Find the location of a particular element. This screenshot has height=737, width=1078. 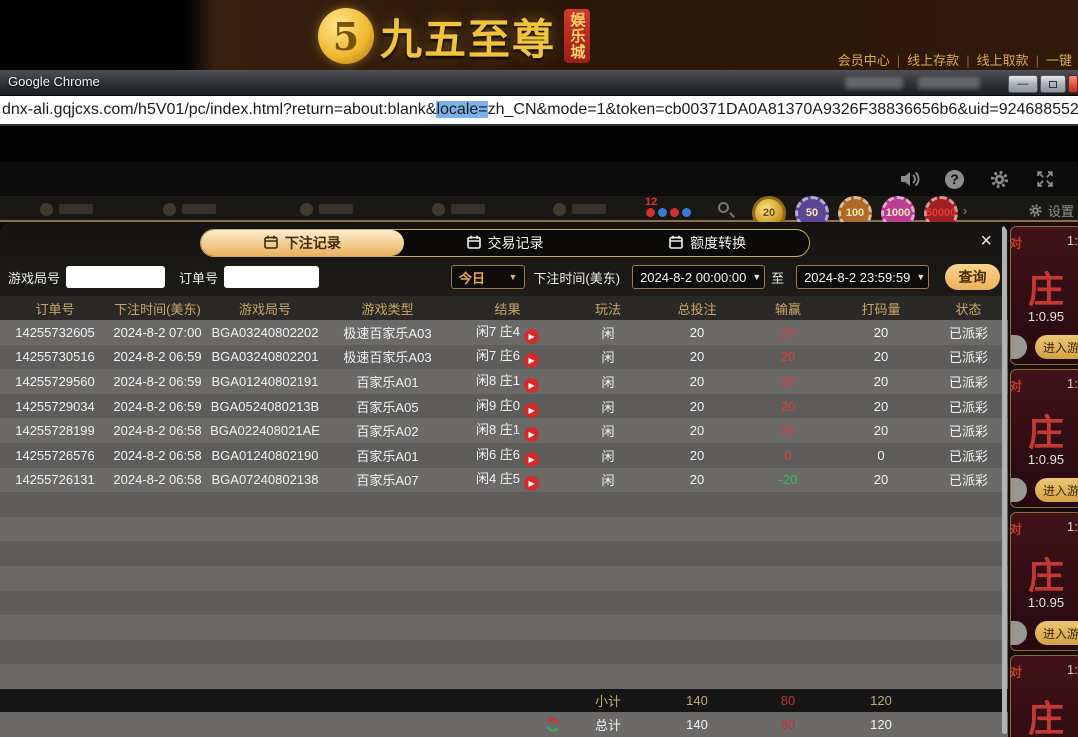

volume-icon is located at coordinates (910, 179).